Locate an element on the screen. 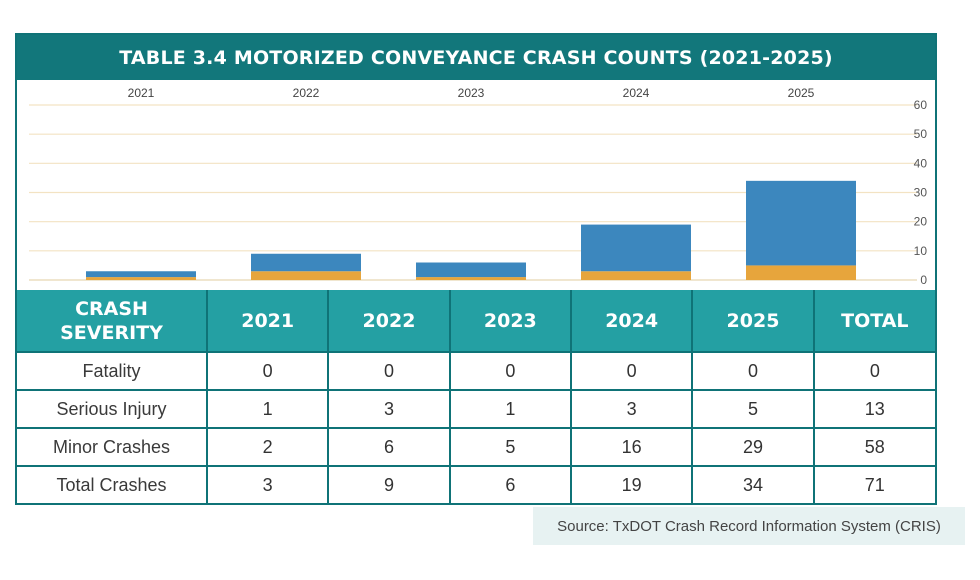 The width and height of the screenshot is (980, 580). header-crash-severity: CRASH SEVERITY is located at coordinates (112, 321).